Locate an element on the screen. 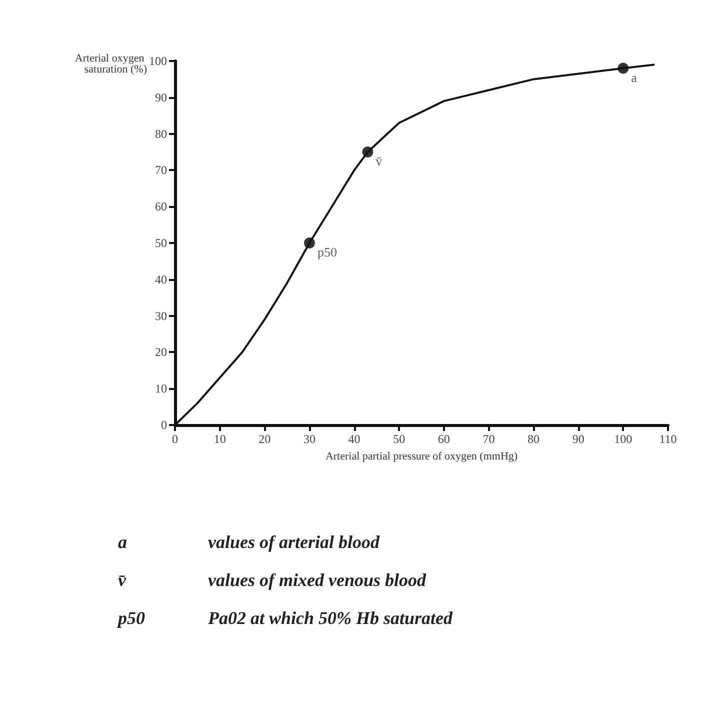  x-tick-label: 30 is located at coordinates (309, 439).